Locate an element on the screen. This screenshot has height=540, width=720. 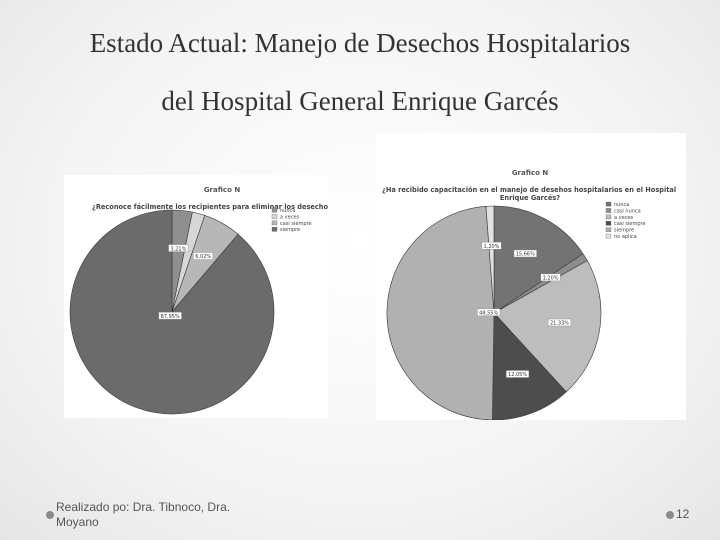
chart2-data-label: 48,55% is located at coordinates (488, 313).